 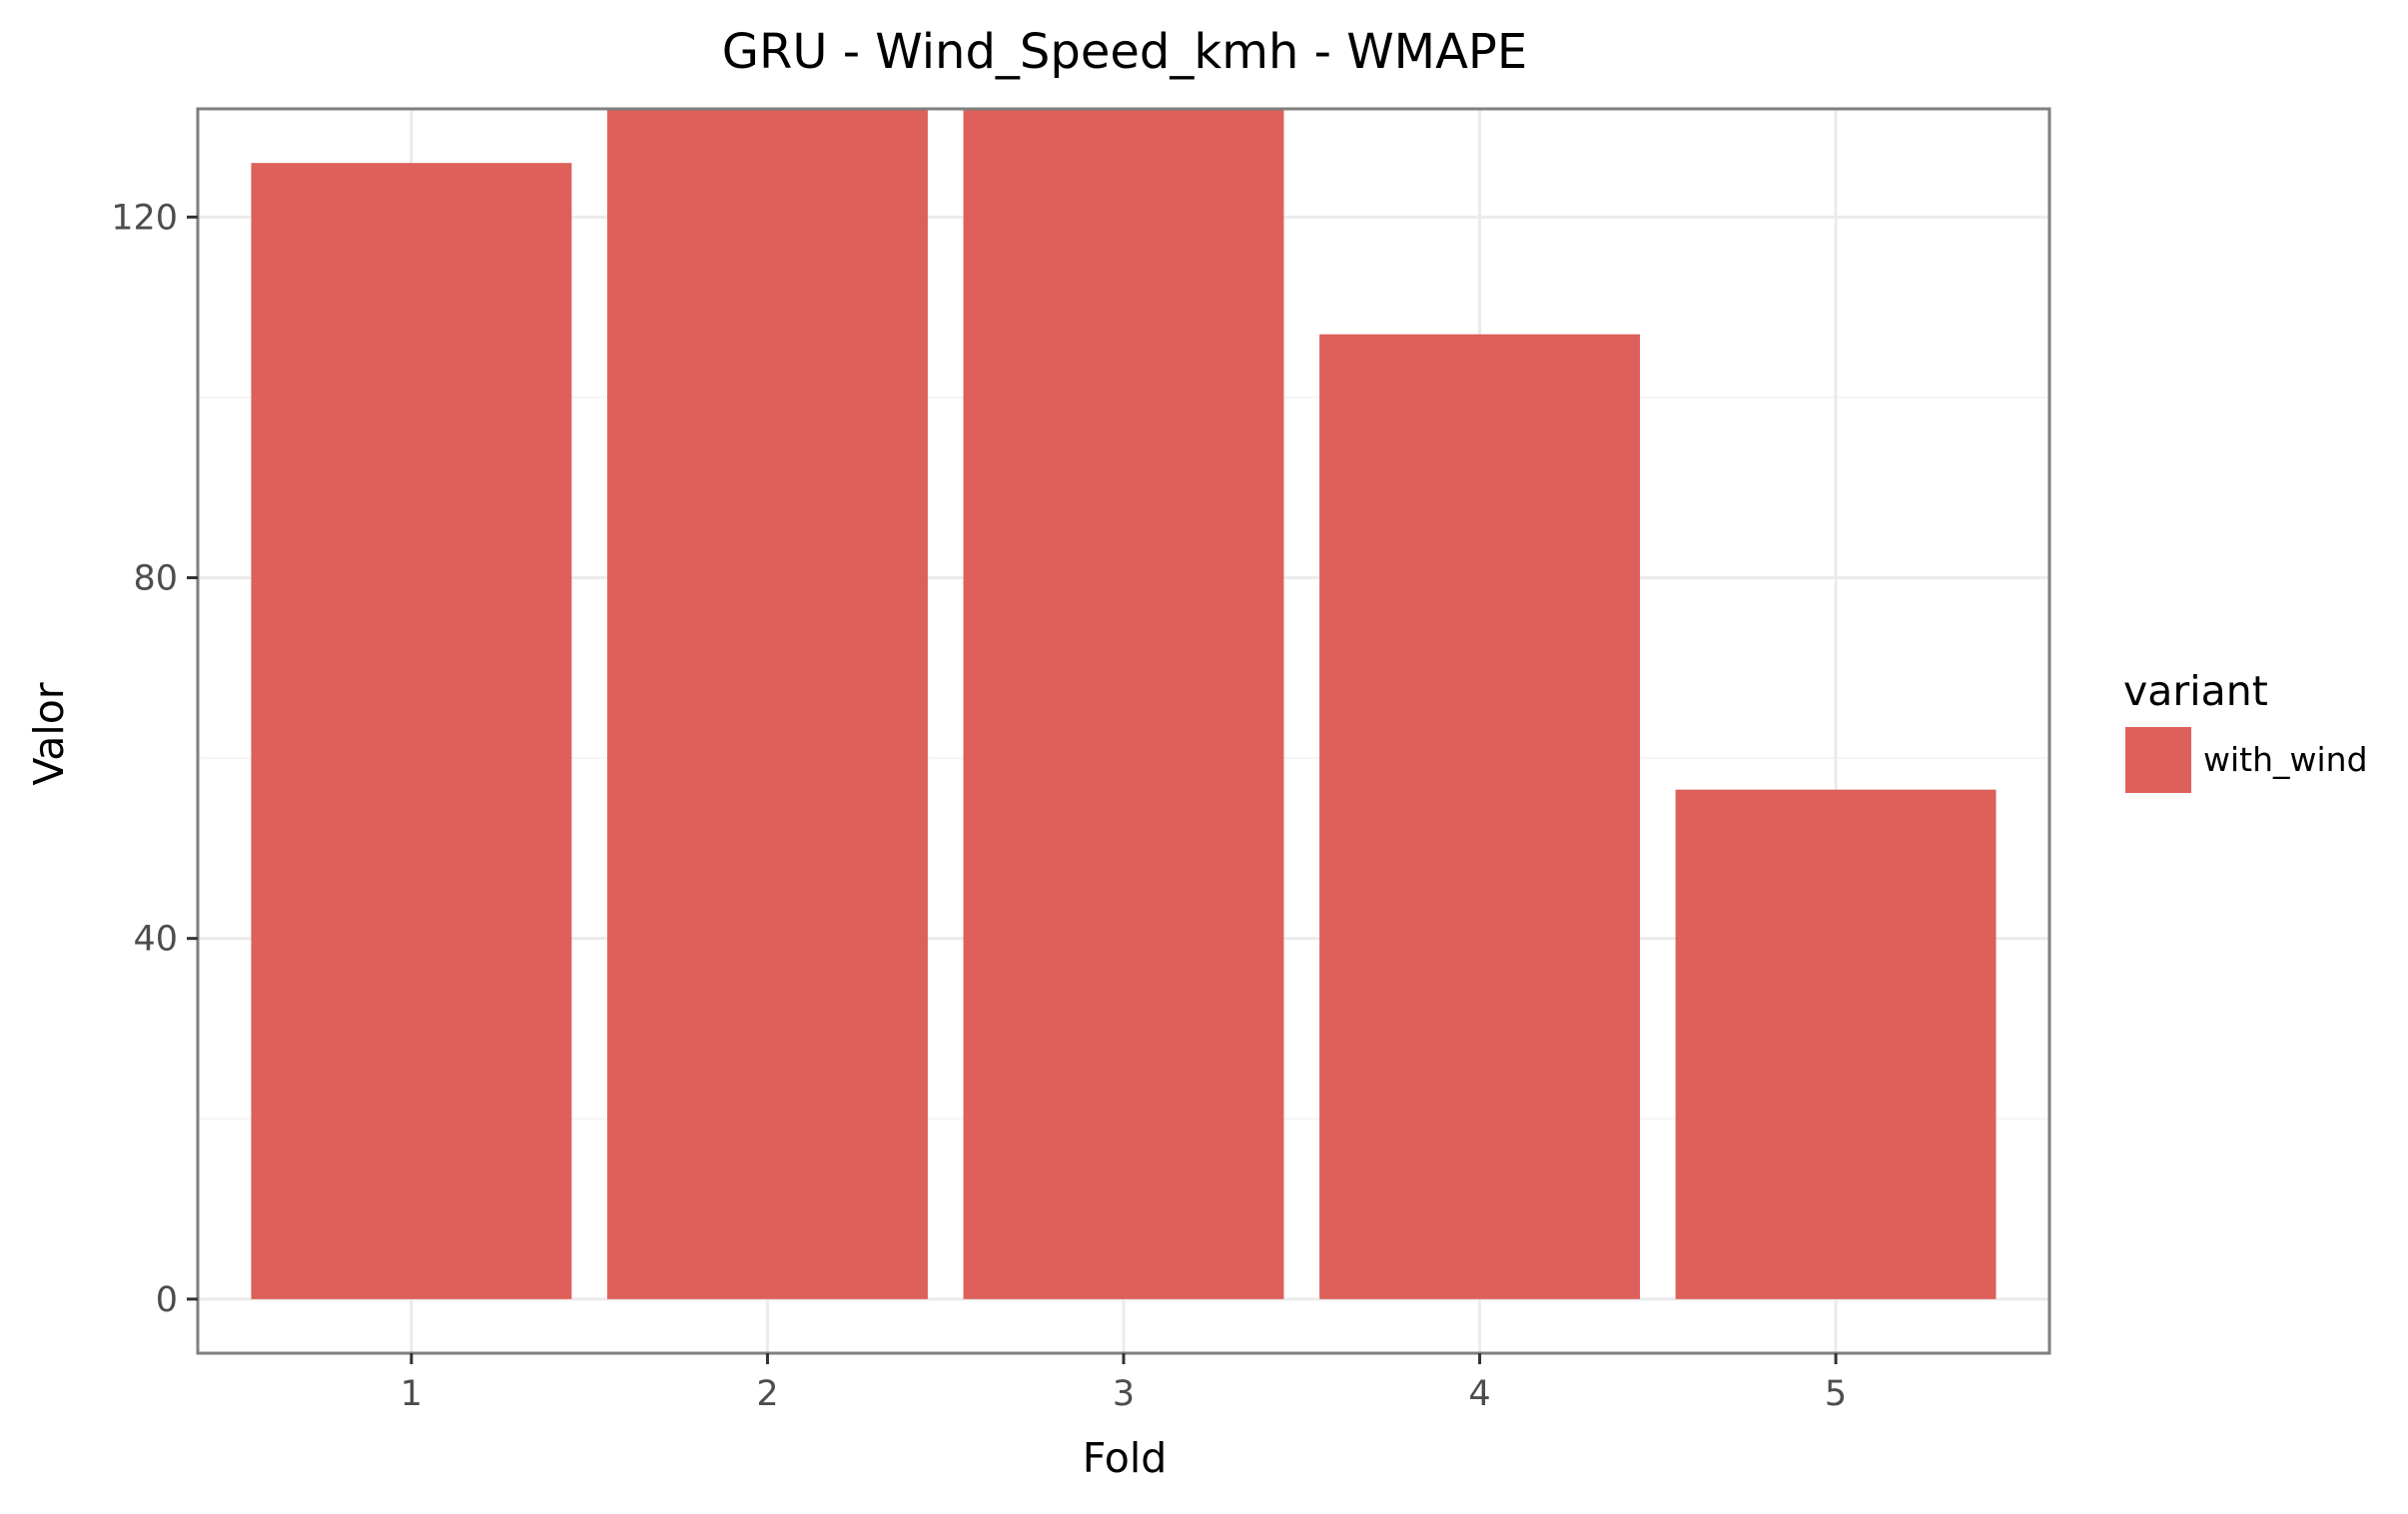 What do you see at coordinates (1124, 1394) in the screenshot?
I see `x-tick-label: 3` at bounding box center [1124, 1394].